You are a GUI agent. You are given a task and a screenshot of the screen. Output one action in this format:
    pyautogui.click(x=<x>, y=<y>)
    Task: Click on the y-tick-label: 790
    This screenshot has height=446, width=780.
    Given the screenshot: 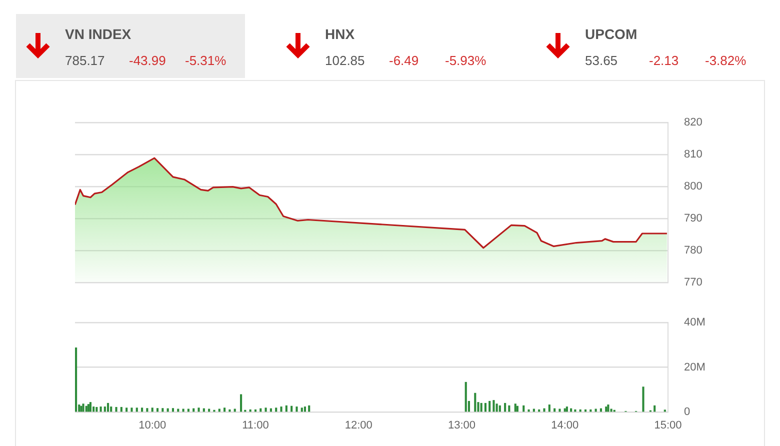 What is the action you would take?
    pyautogui.click(x=693, y=218)
    